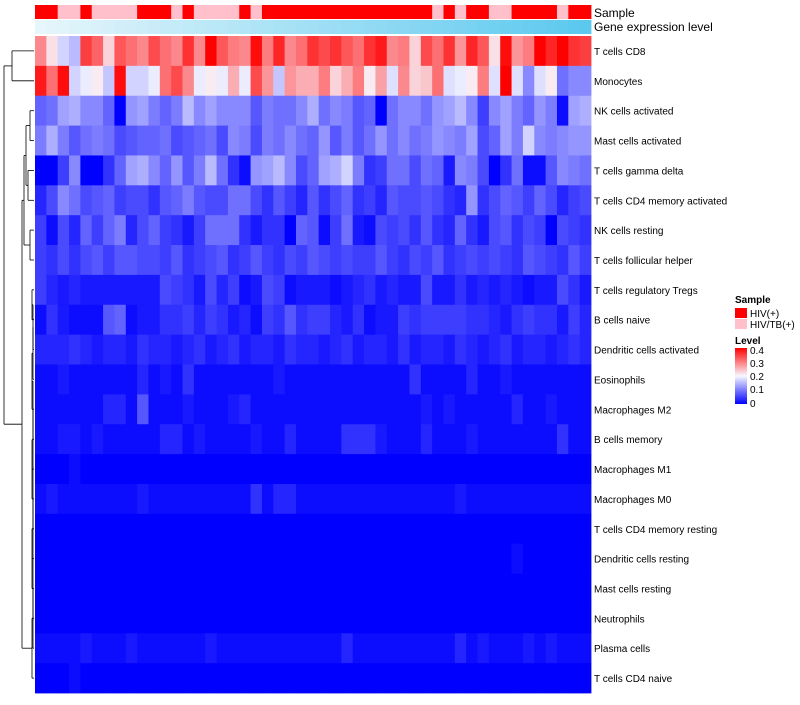 This screenshot has height=705, width=800. Describe the element at coordinates (18, 364) in the screenshot. I see `row-dendrogram` at that location.